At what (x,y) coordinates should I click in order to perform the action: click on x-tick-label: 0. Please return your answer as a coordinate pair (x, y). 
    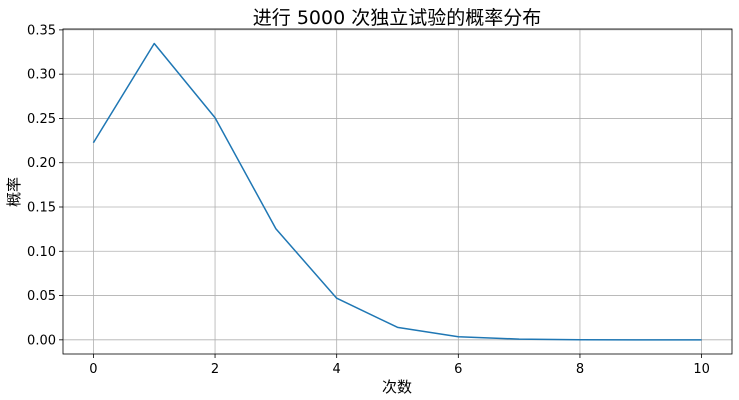
    Looking at the image, I should click on (93, 369).